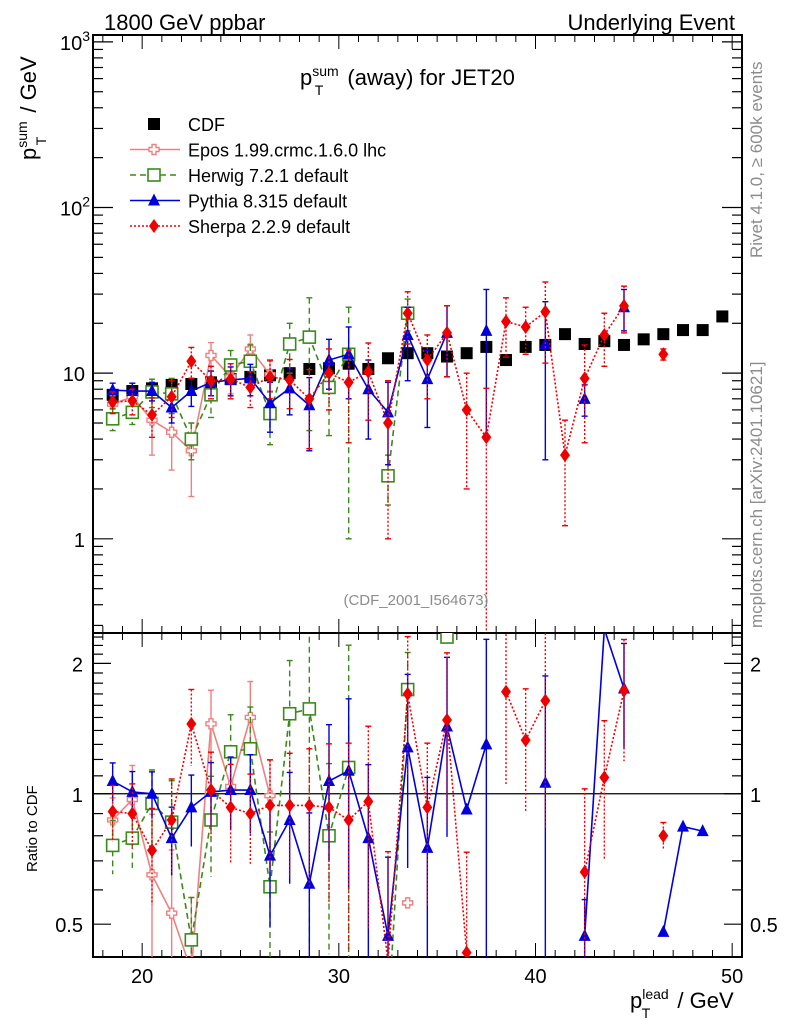  Describe the element at coordinates (239, 176) in the screenshot. I see `legend-item: Herwig 7.2.1 default` at that location.